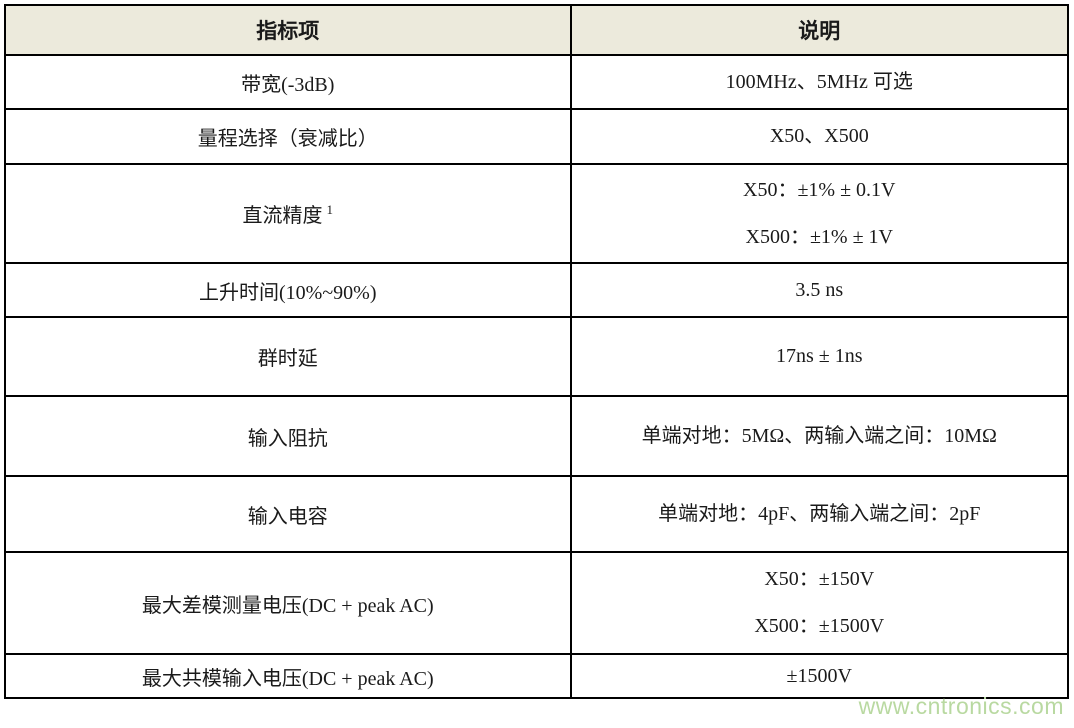 The width and height of the screenshot is (1074, 728). I want to click on site-watermark: www.cntronics.com, so click(961, 706).